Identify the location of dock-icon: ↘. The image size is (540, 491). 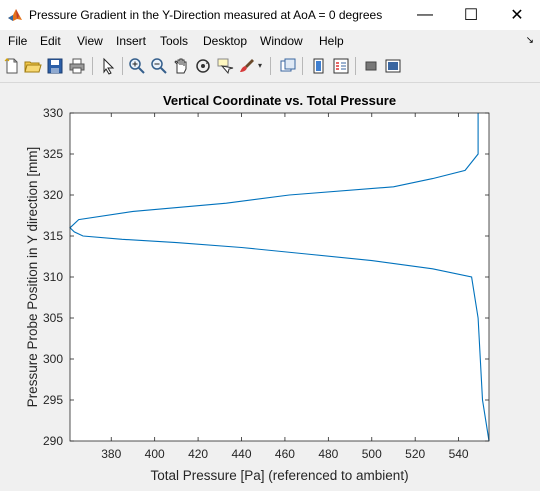
(529, 40).